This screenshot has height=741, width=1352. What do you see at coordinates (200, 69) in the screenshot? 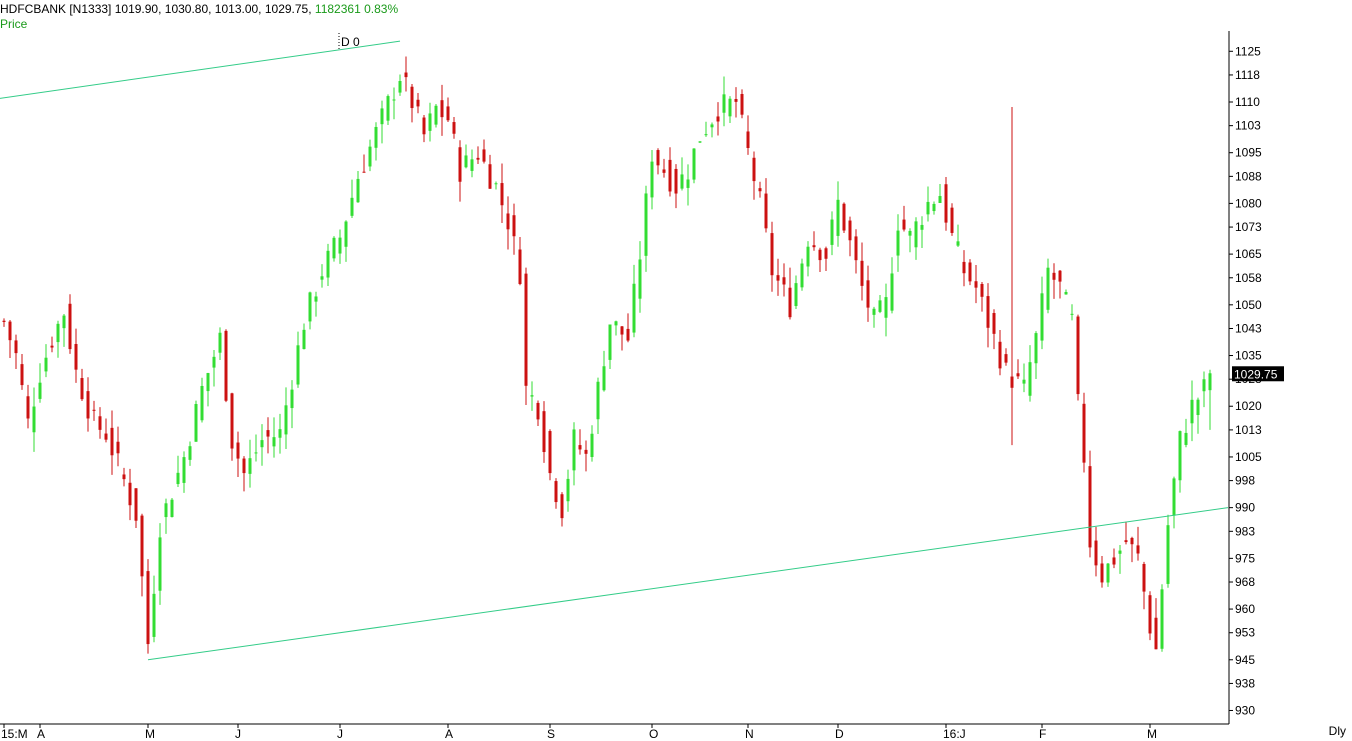
I see `trendline` at bounding box center [200, 69].